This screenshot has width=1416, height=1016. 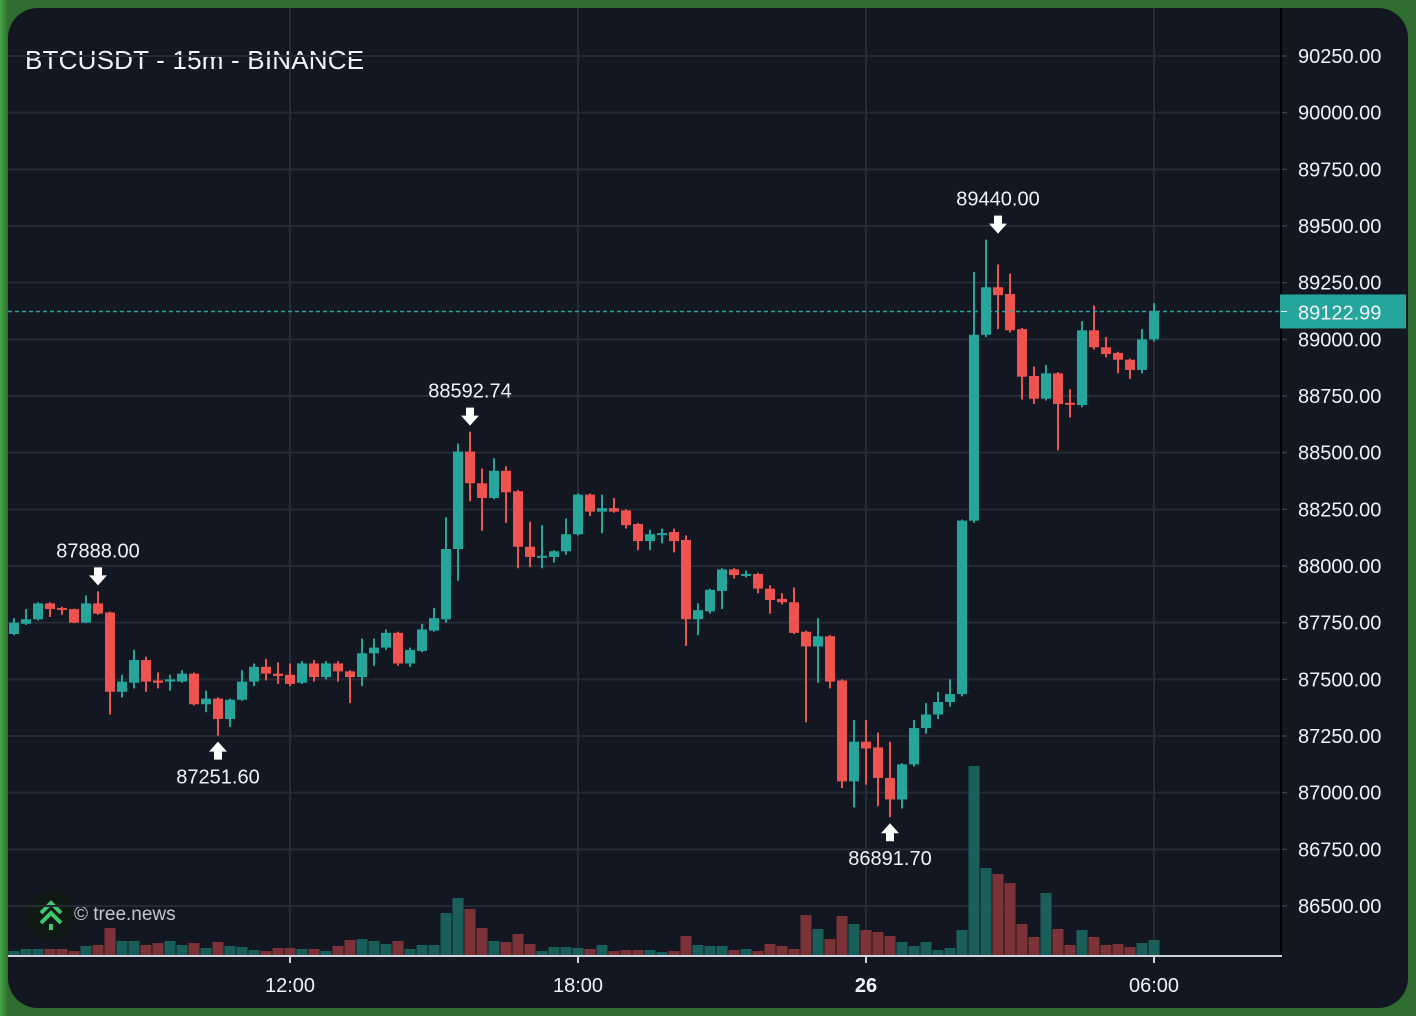 I want to click on y-axis-tick-label: 88000.00, so click(x=1339, y=567).